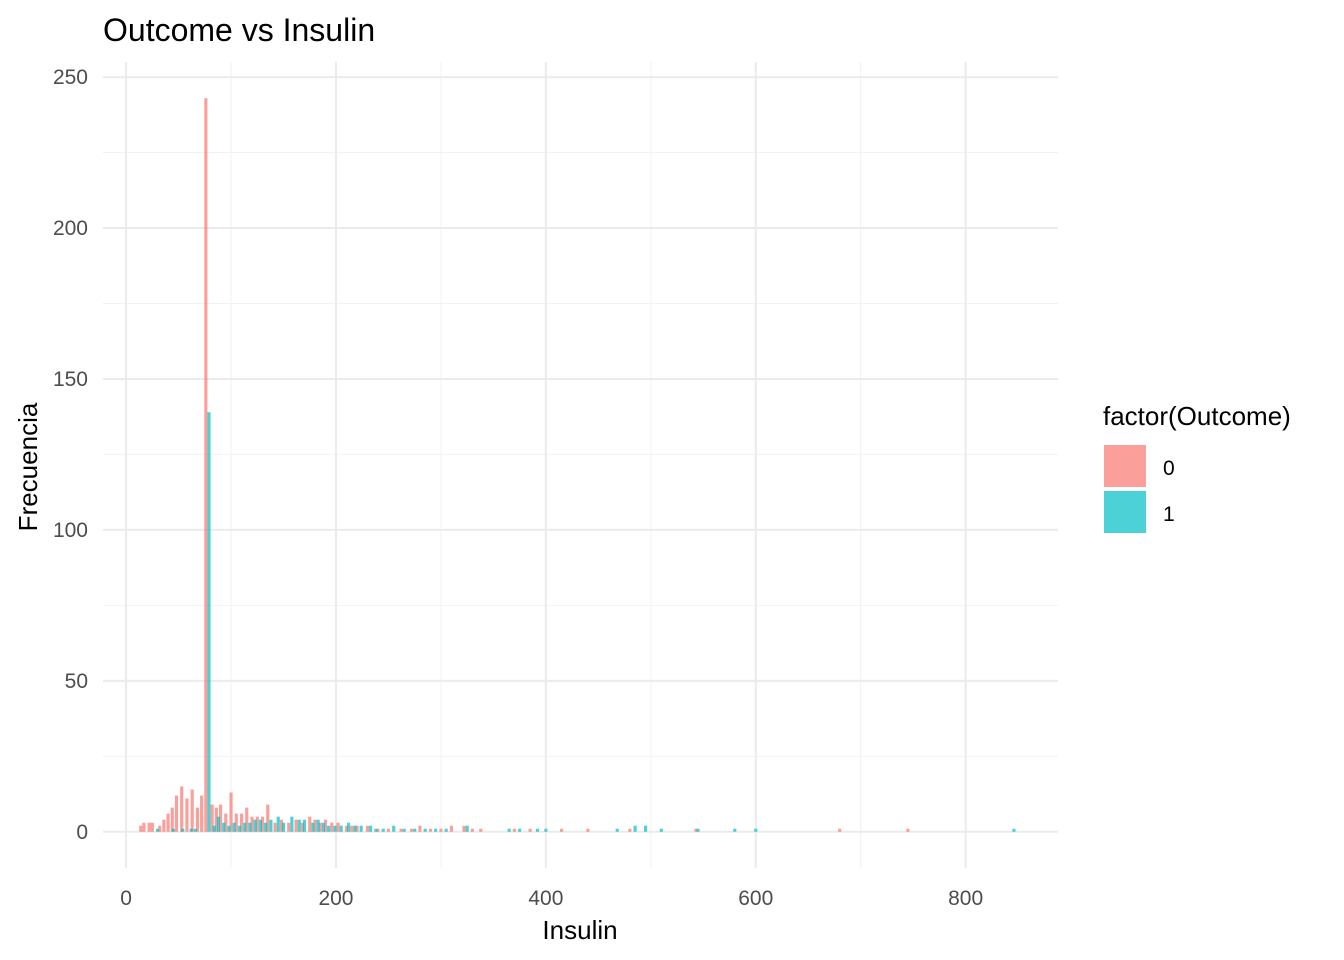 This screenshot has height=960, width=1344. Describe the element at coordinates (70, 77) in the screenshot. I see `y-tick-label: 250` at that location.